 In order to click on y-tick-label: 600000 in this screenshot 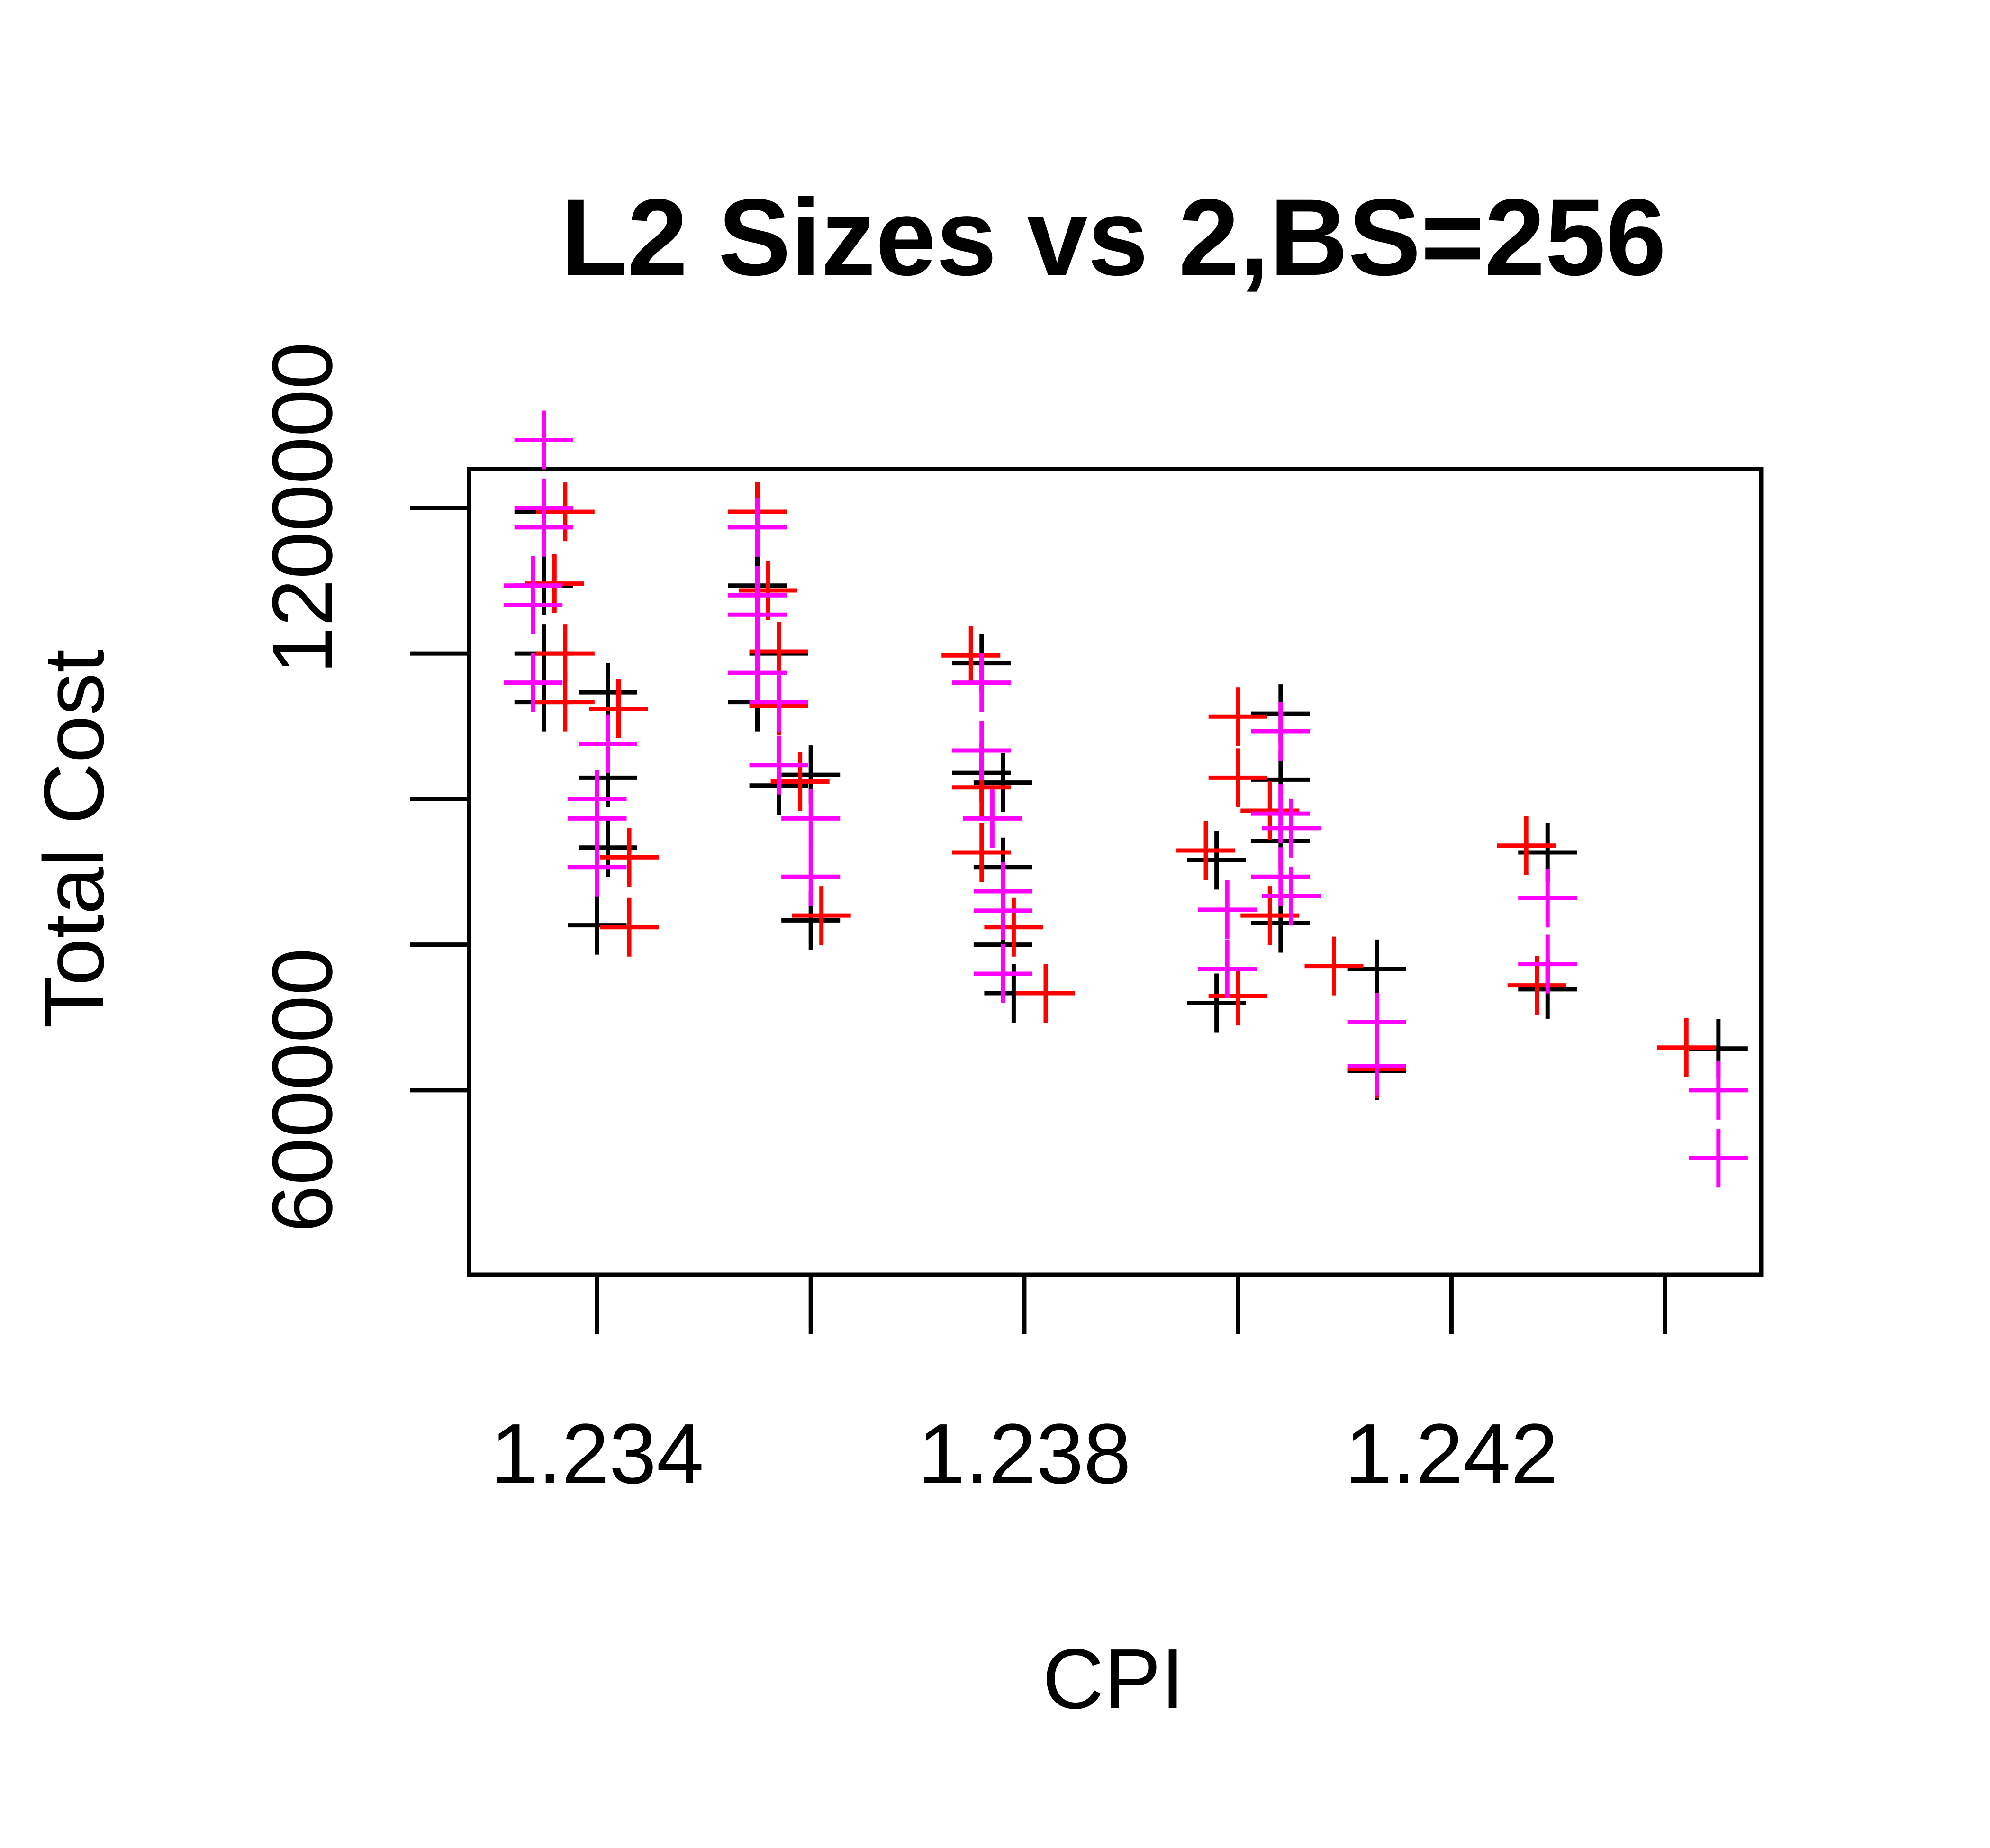, I will do `click(302, 1090)`.